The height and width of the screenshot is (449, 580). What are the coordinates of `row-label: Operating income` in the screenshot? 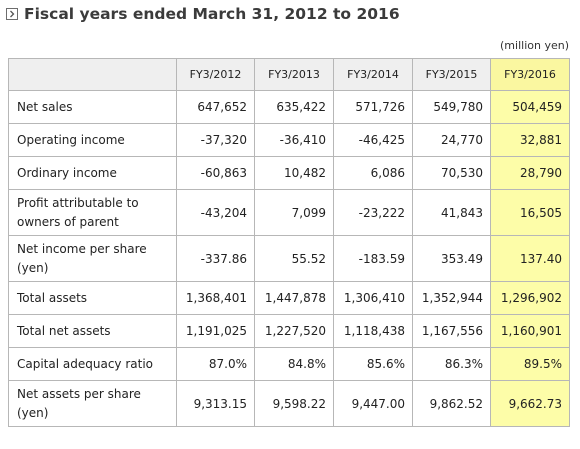 It's located at (92, 140).